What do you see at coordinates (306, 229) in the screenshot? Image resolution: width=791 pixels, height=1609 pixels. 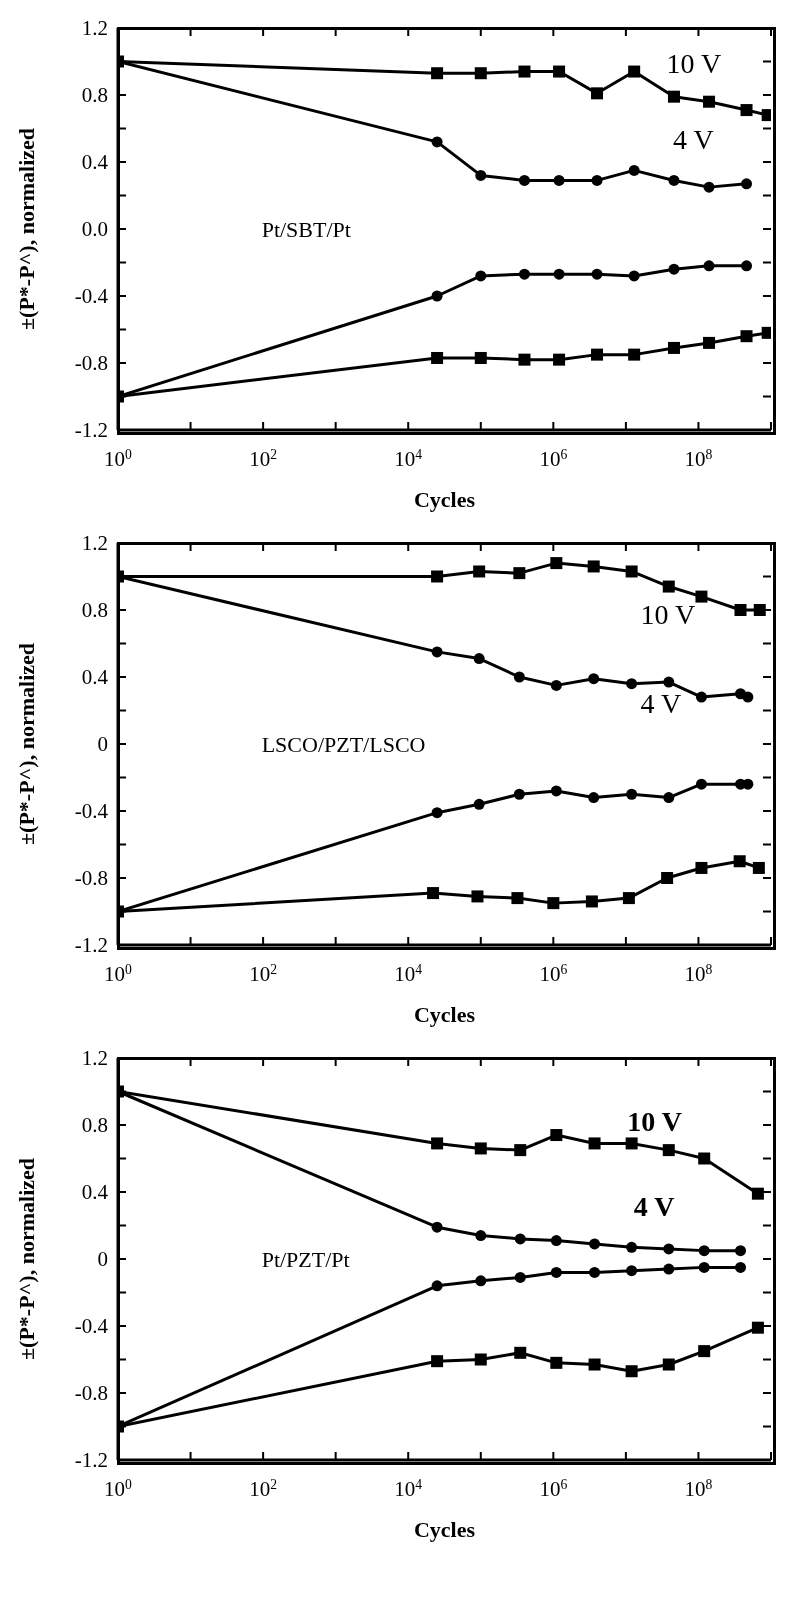 I see `text: Pt/SBT/Pt` at bounding box center [306, 229].